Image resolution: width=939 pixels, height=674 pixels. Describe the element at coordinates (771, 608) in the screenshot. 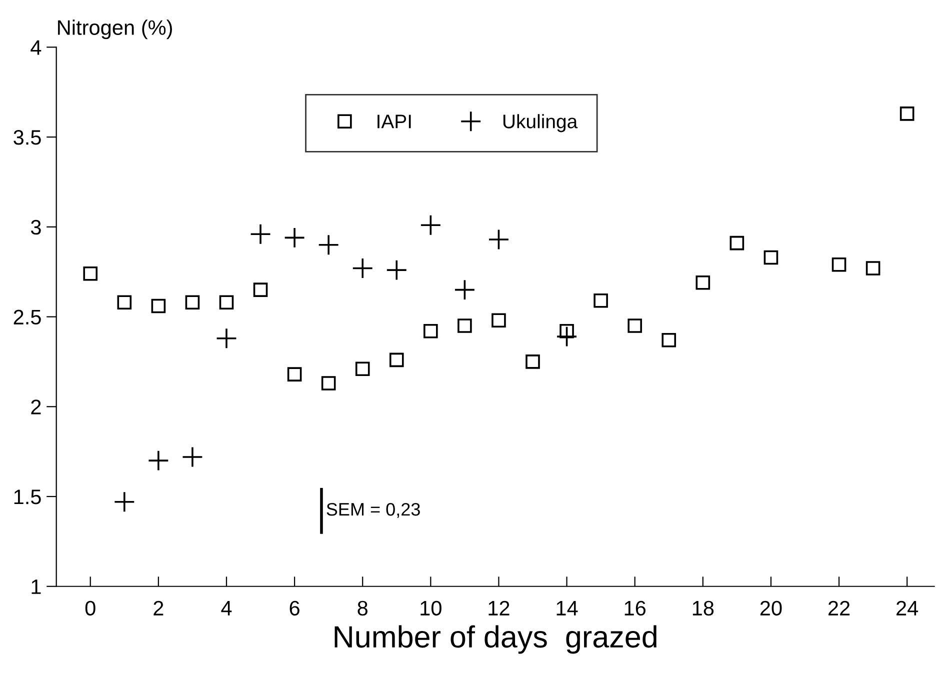

I see `x-tick-label: 20` at that location.